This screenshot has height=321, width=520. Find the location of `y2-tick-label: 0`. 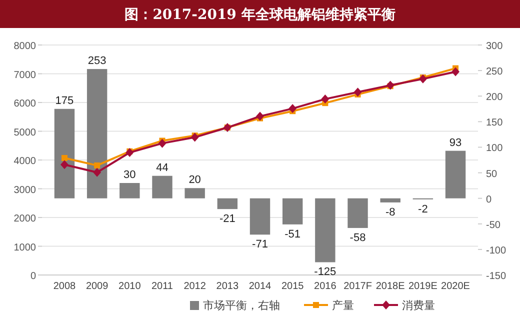

y2-tick-label: 0 is located at coordinates (489, 200).